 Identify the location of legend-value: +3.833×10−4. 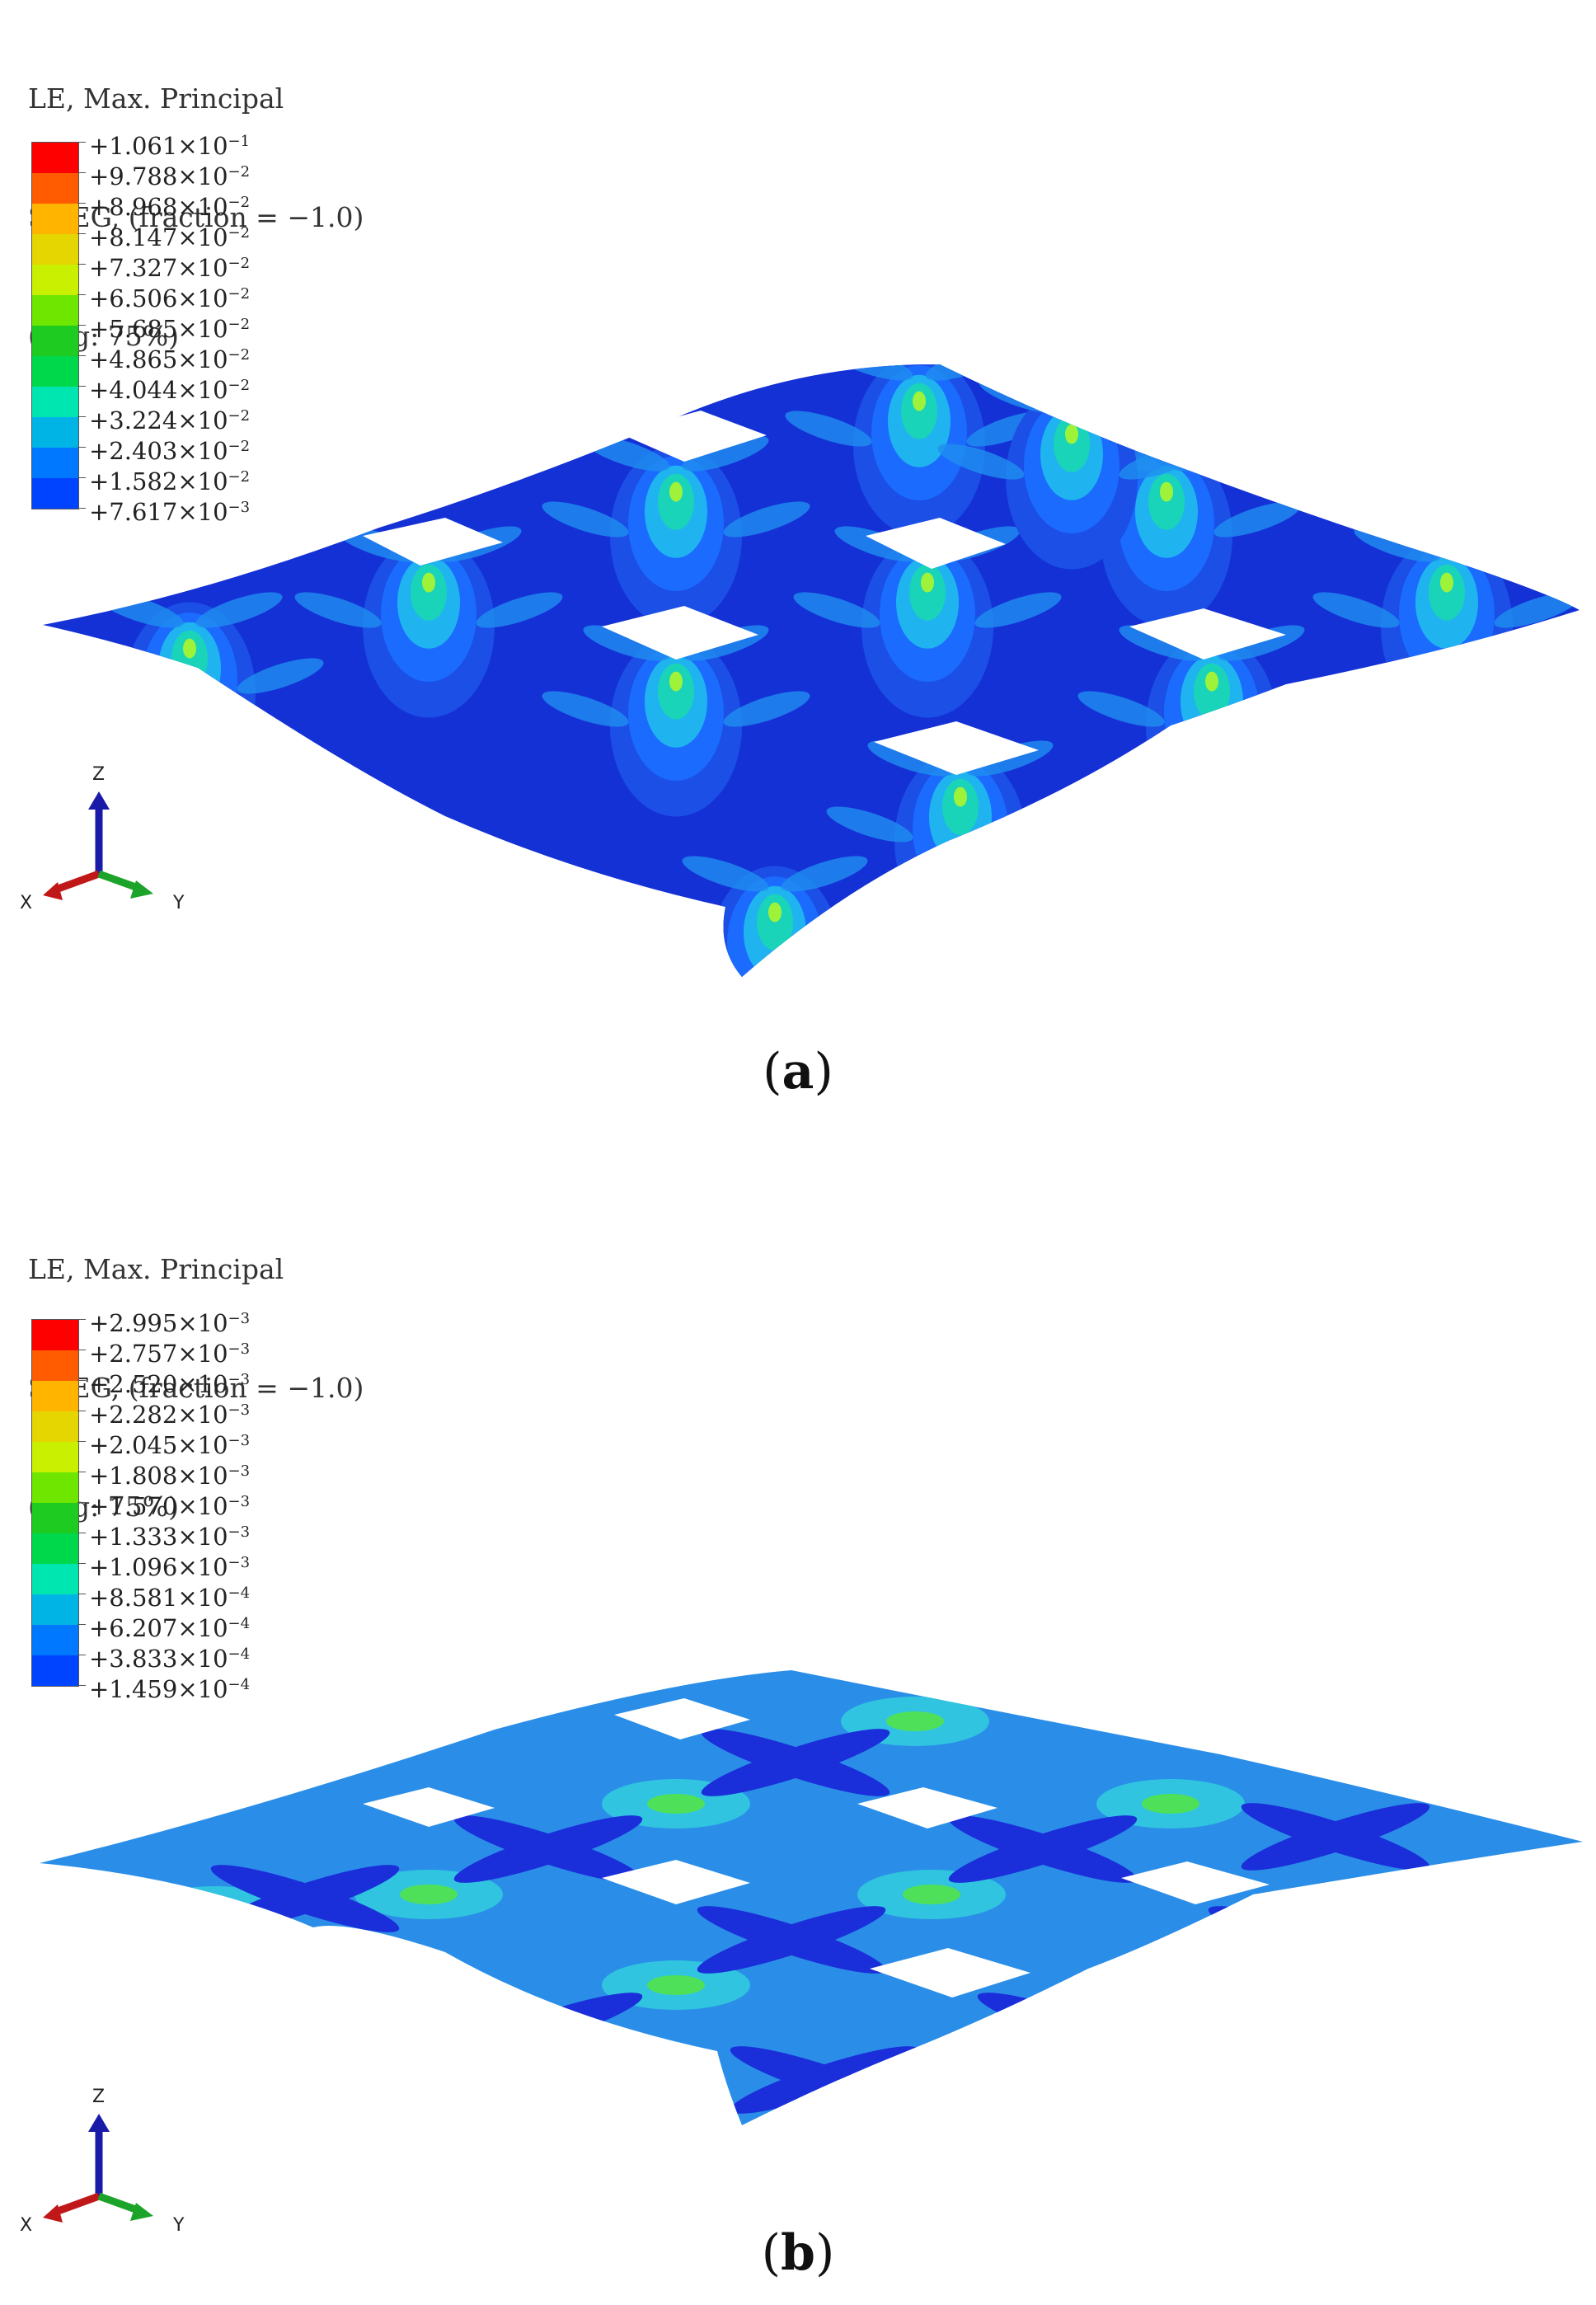
(169, 1656).